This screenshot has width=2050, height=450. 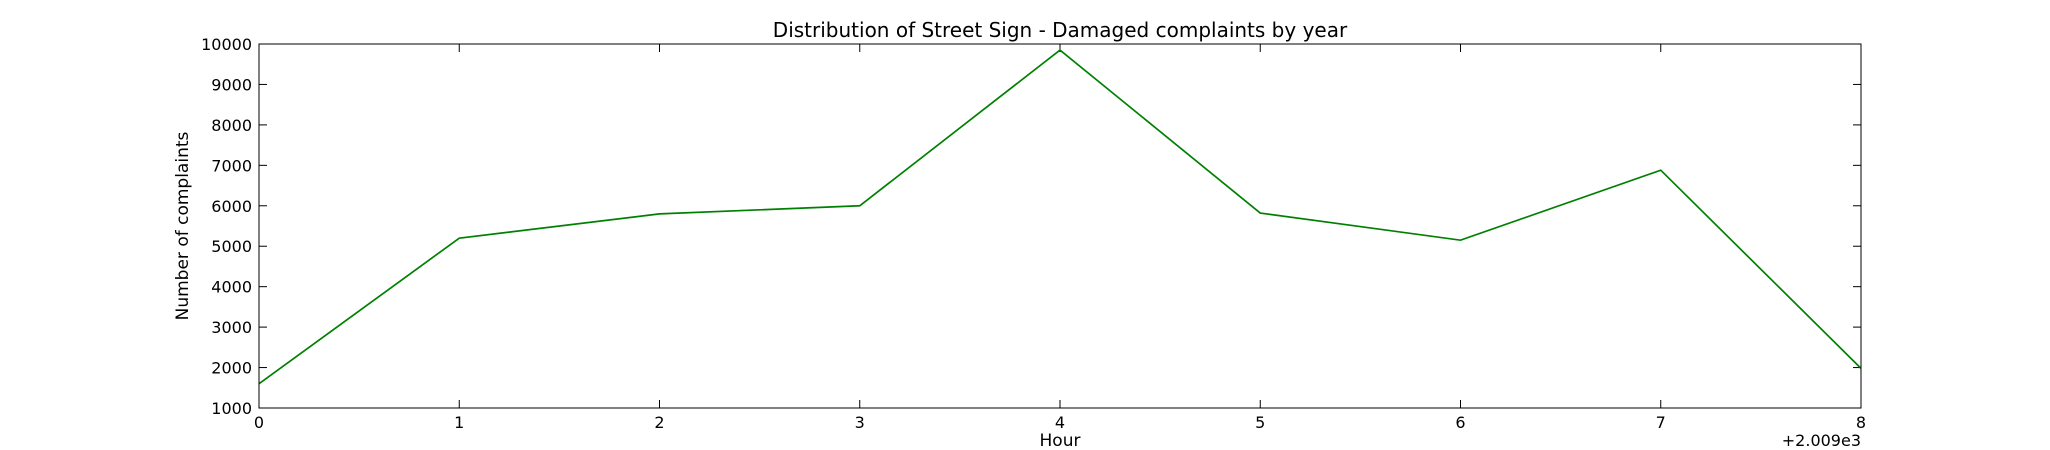 What do you see at coordinates (231, 368) in the screenshot?
I see `y-tick-label-1: 2000` at bounding box center [231, 368].